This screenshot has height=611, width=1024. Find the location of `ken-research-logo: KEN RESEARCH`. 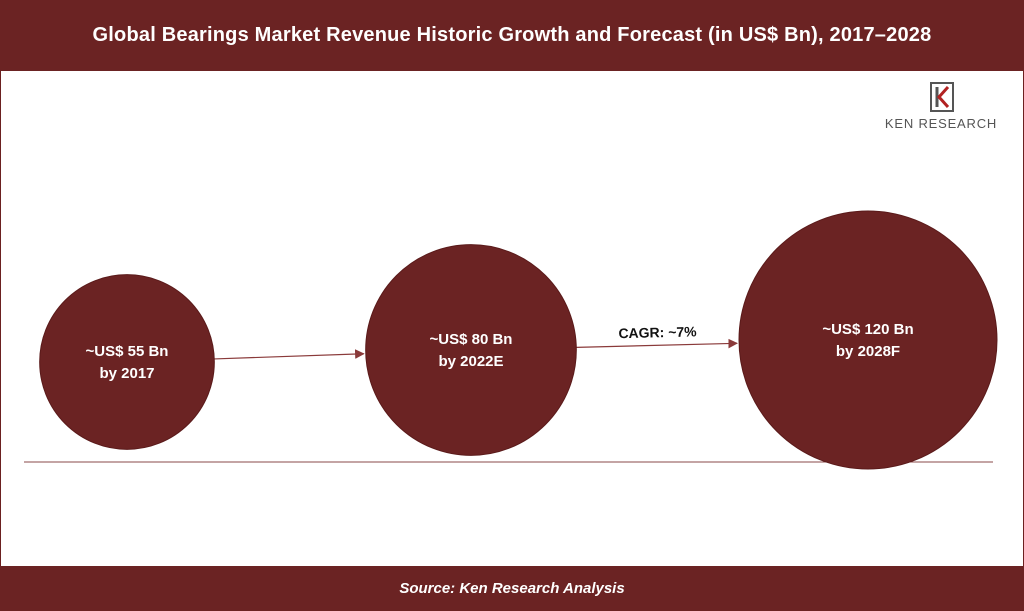

ken-research-logo: KEN RESEARCH is located at coordinates (941, 108).